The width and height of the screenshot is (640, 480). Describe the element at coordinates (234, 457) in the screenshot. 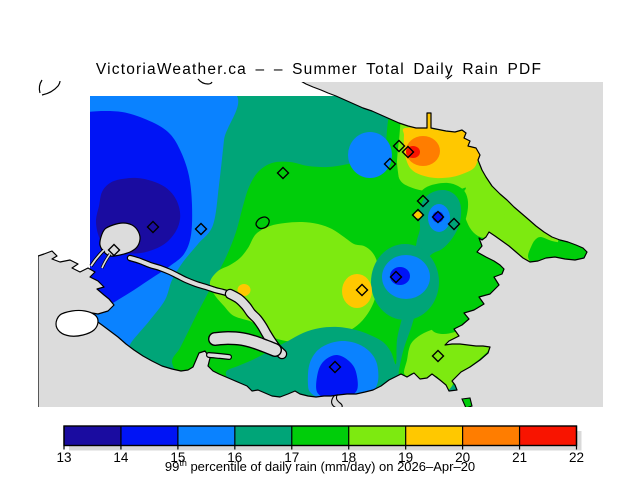

I see `svg-text: 16` at that location.